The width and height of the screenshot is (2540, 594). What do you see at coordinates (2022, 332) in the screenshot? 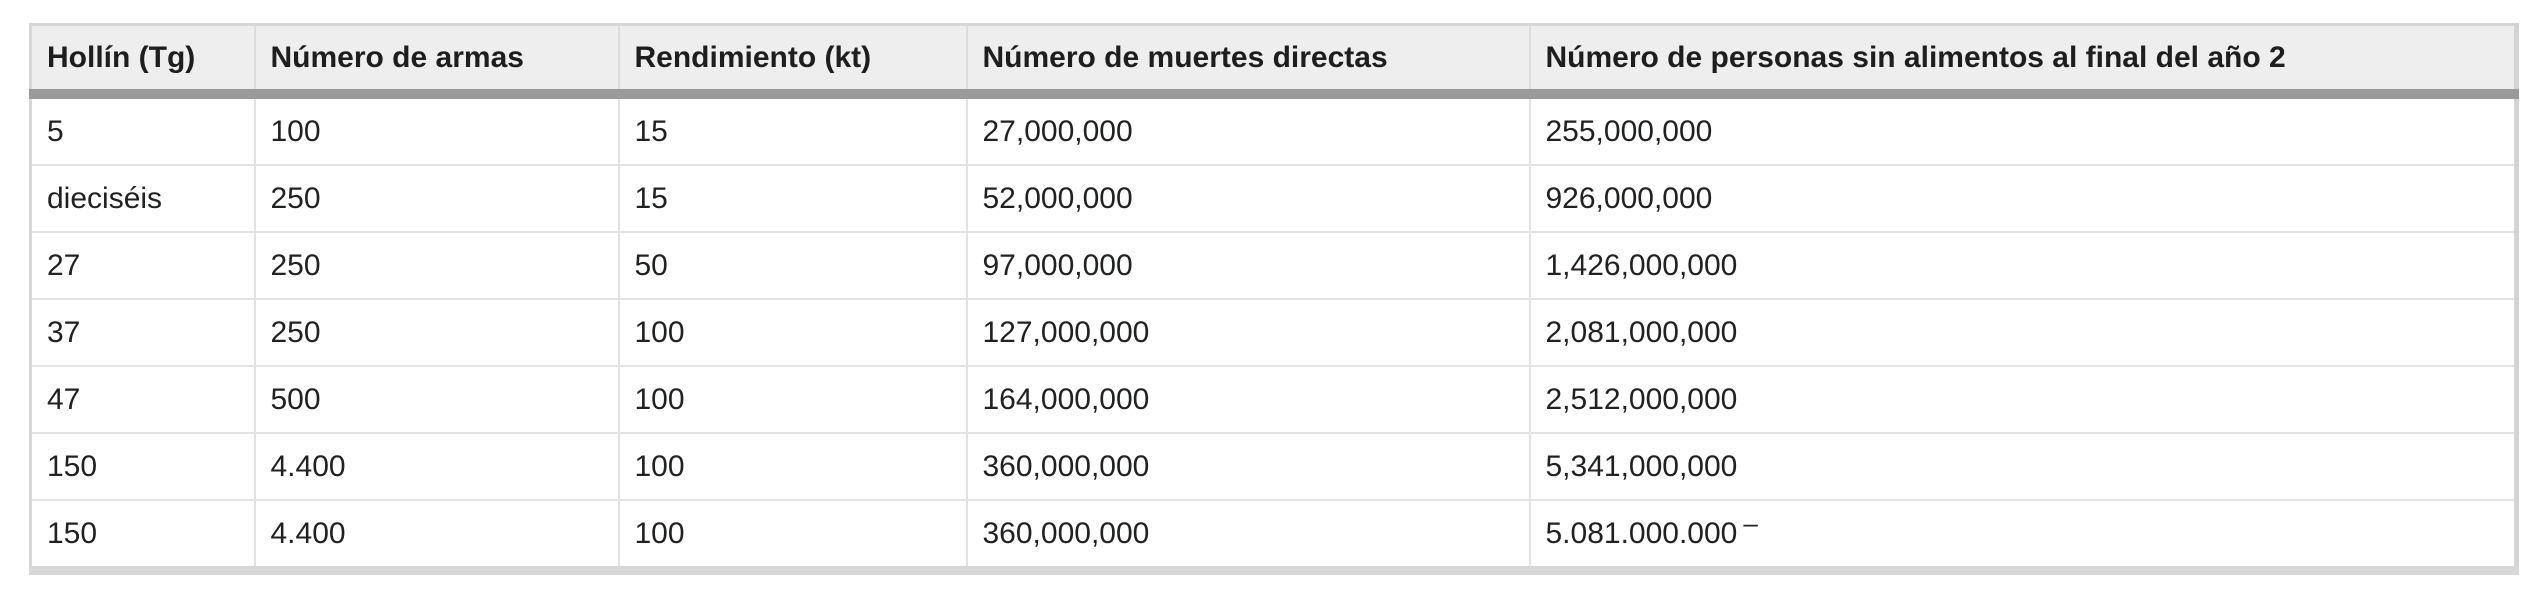
I see `table-cell: 2,081,000,000` at bounding box center [2022, 332].